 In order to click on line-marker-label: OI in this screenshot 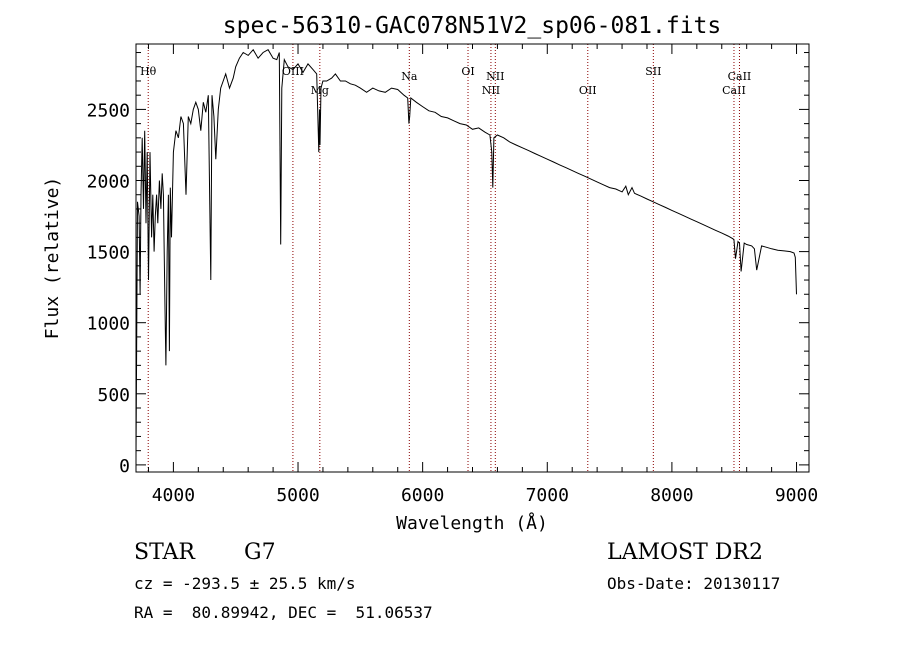, I will do `click(467, 71)`.